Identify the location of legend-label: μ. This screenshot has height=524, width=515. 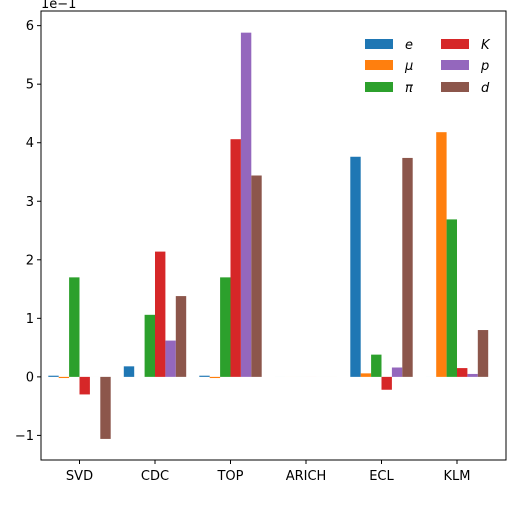
(408, 66).